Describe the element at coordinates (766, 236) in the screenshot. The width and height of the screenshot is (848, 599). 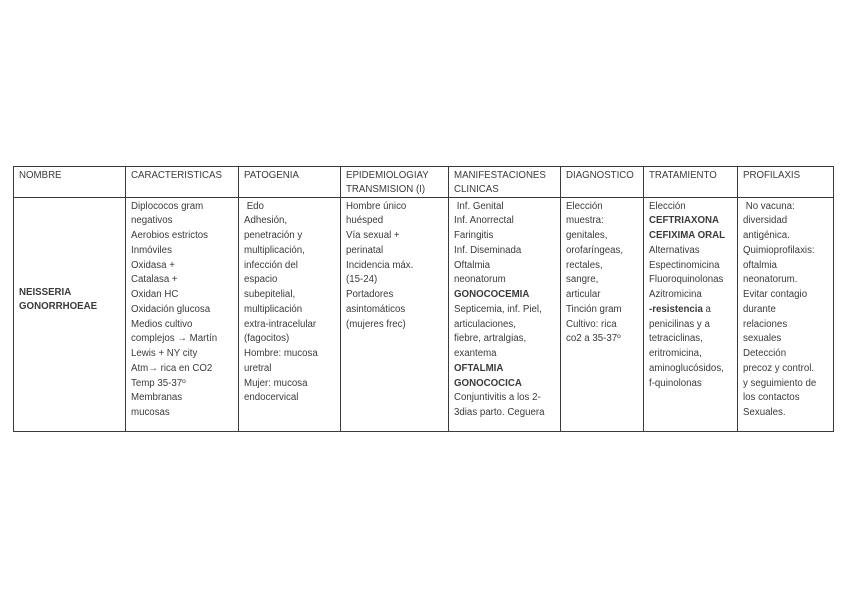
I see `text-run: antigénica.` at that location.